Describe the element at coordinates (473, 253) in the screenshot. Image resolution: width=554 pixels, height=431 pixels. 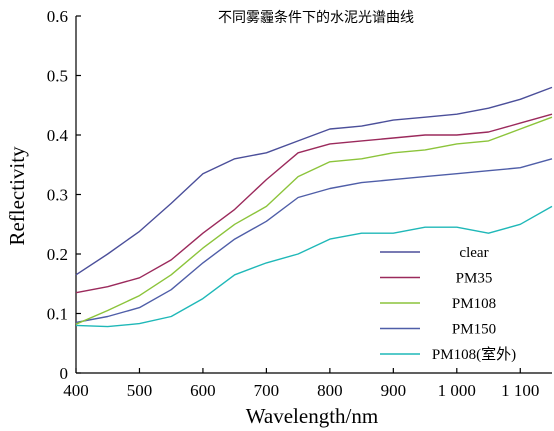
I see `legend-label-0: clear` at that location.